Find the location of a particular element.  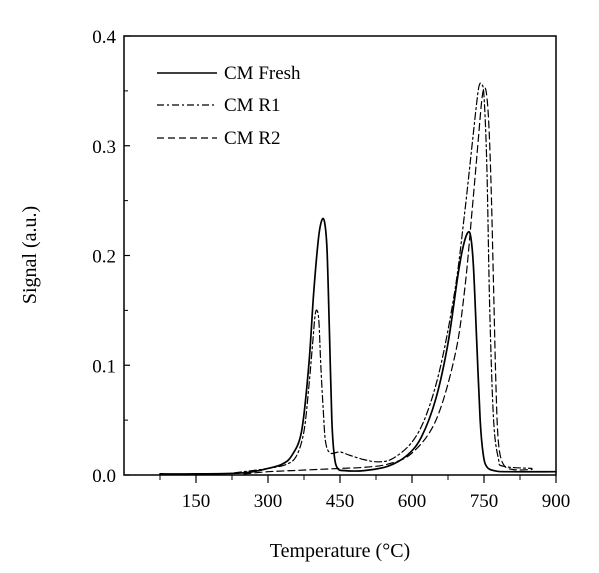

x-tick-label: 450 is located at coordinates (340, 501).